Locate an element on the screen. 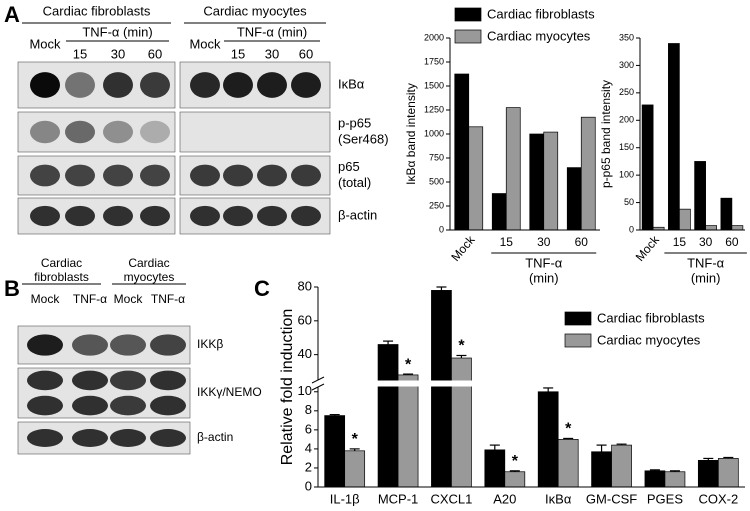  y-tick-label: 2 is located at coordinates (308, 466).